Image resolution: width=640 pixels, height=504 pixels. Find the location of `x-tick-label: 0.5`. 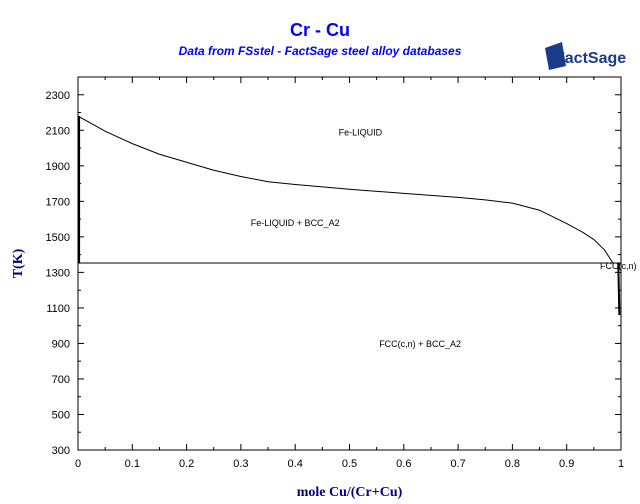

x-tick-label: 0.5 is located at coordinates (349, 464).